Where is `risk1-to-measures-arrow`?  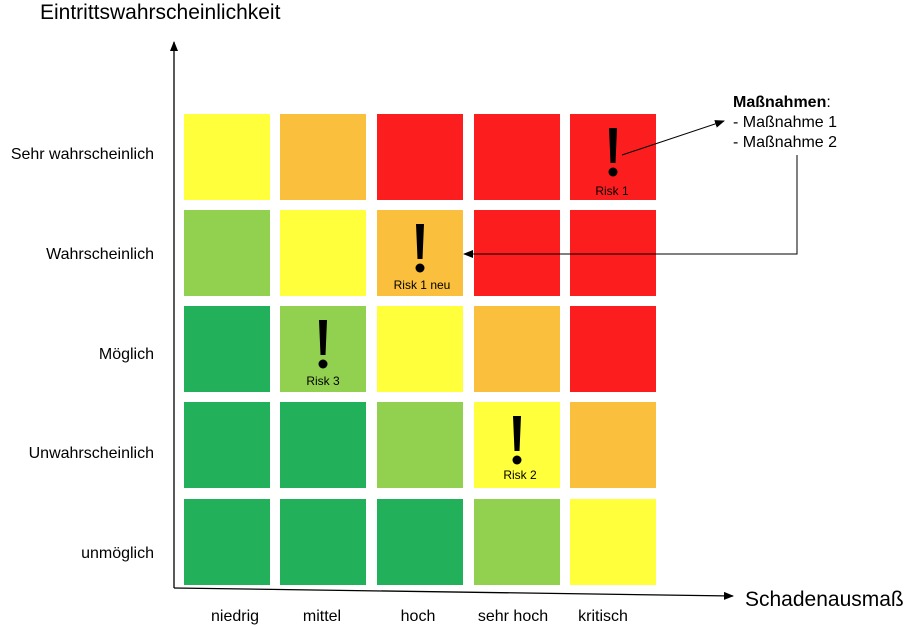
risk1-to-measures-arrow is located at coordinates (673, 138).